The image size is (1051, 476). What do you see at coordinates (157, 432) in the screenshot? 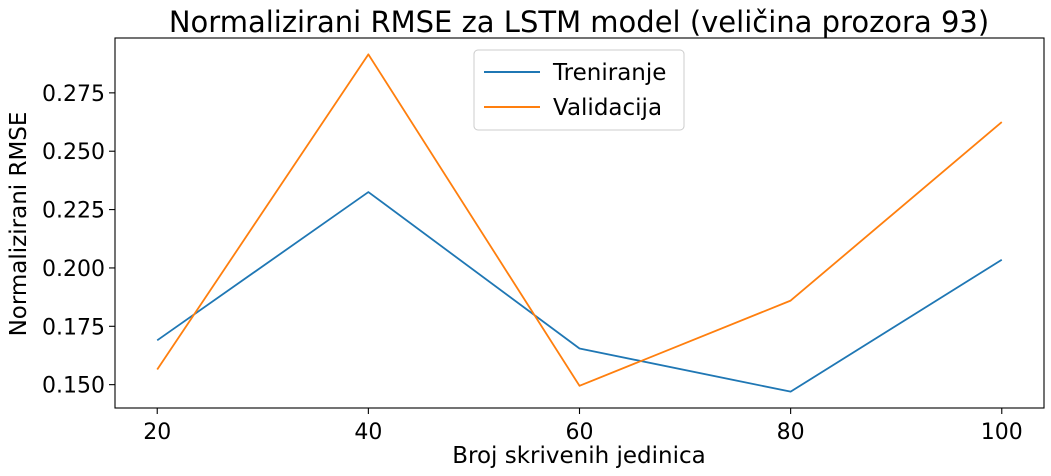
I see `x-tick-label: 20` at bounding box center [157, 432].